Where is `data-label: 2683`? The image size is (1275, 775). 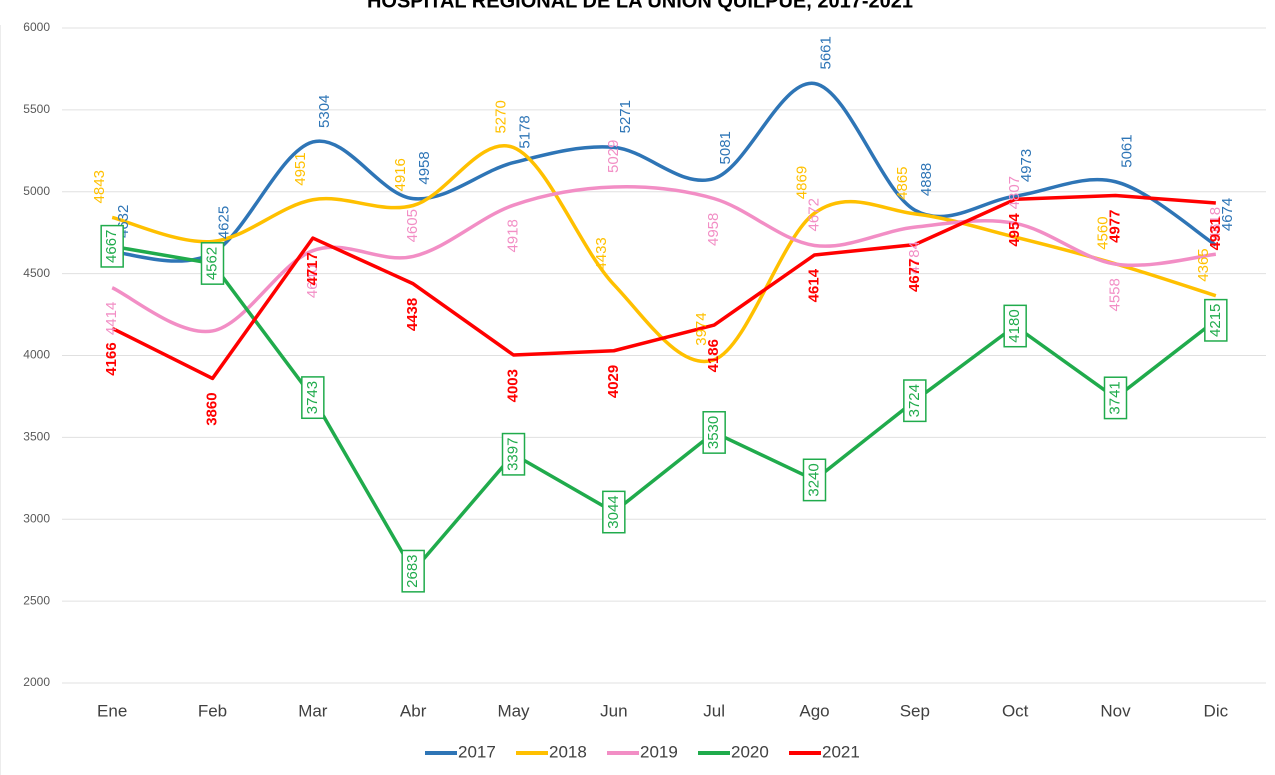 data-label: 2683 is located at coordinates (412, 570).